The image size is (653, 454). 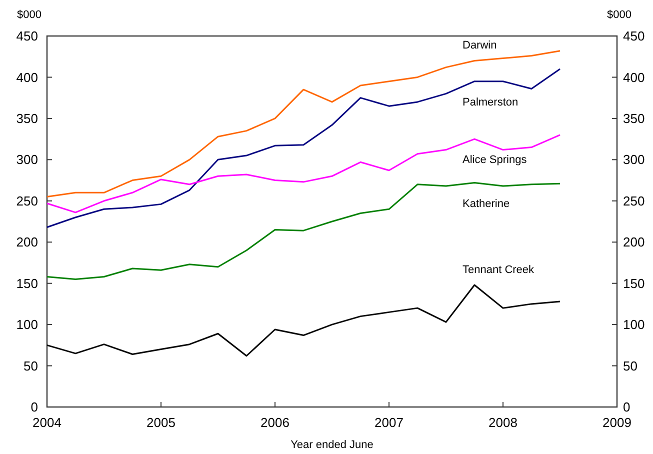 What do you see at coordinates (498, 270) in the screenshot?
I see `series-label: Tennant Creek` at bounding box center [498, 270].